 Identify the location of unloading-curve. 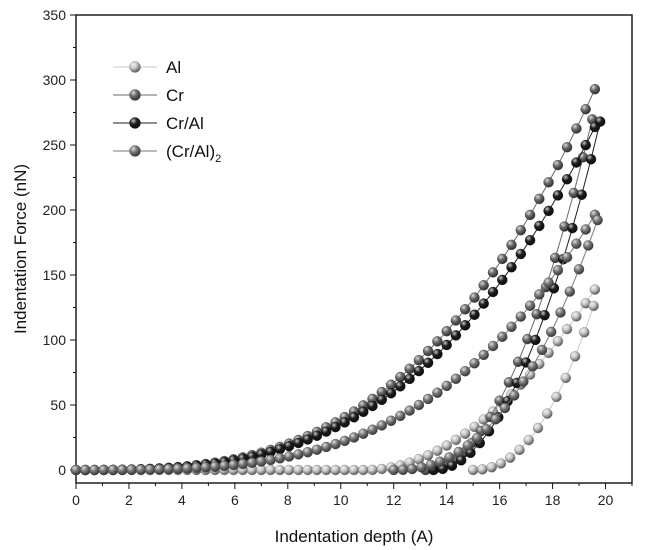
(534, 388).